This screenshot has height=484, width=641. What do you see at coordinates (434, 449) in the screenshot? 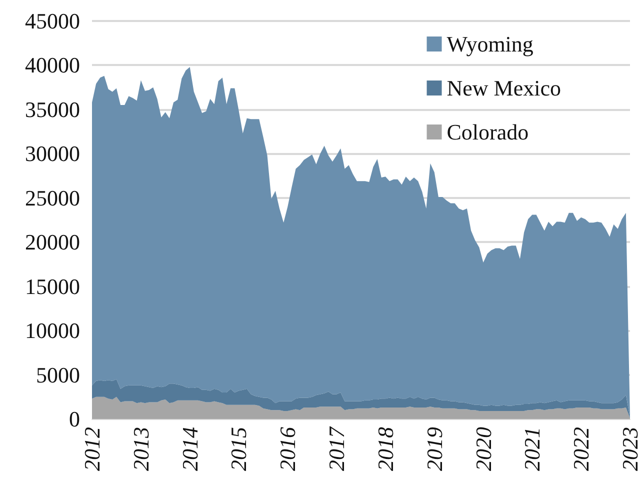
I see `x-tick-label: 2019` at bounding box center [434, 449].